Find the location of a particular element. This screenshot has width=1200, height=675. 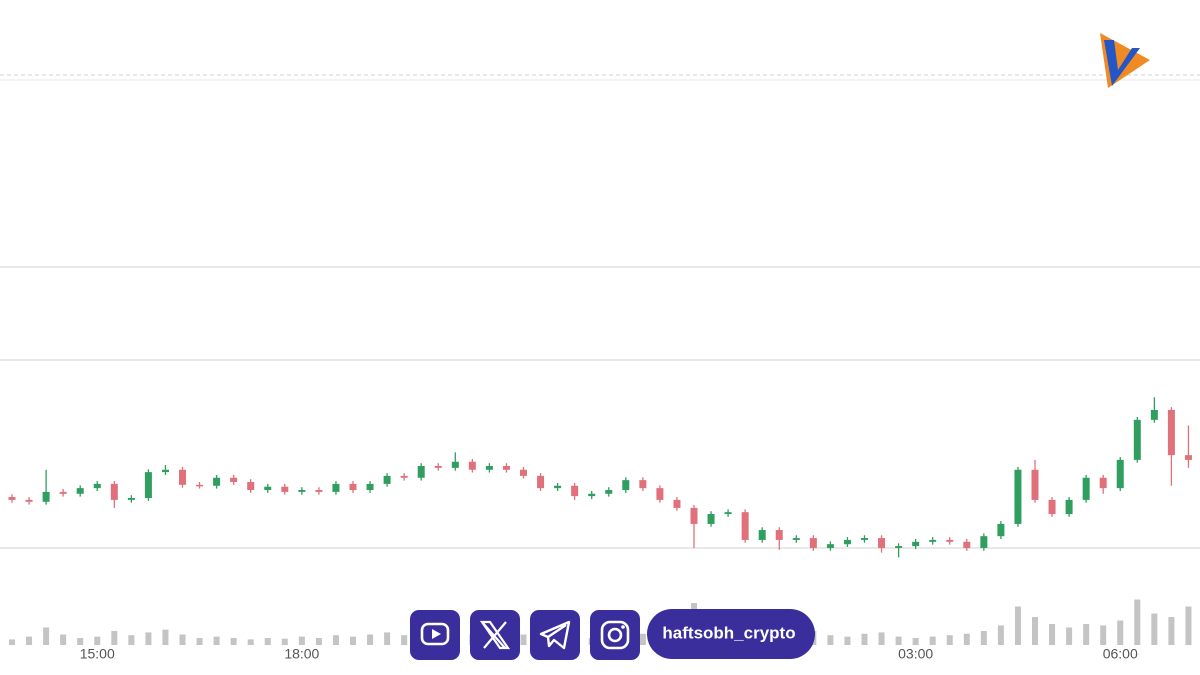

telegram-icon is located at coordinates (555, 635).